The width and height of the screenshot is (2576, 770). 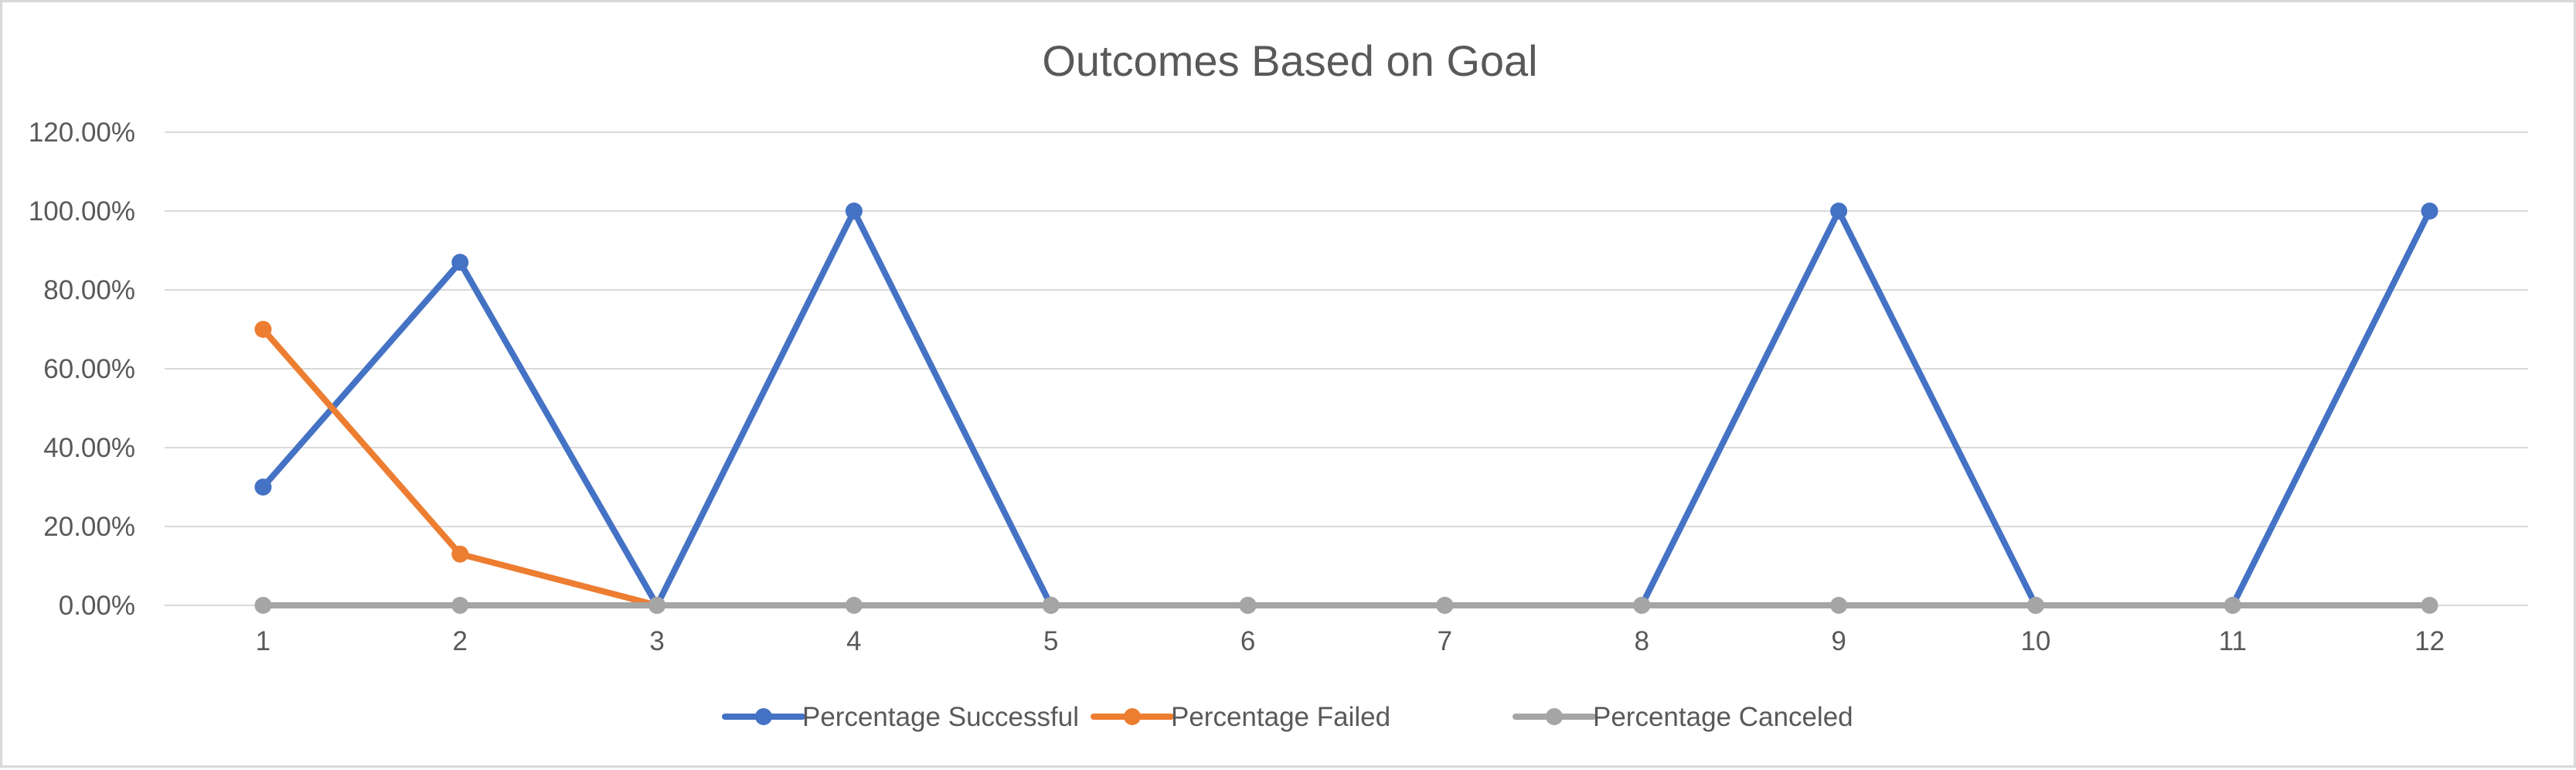 I want to click on y-tick-label: 0.00%, so click(x=97, y=606).